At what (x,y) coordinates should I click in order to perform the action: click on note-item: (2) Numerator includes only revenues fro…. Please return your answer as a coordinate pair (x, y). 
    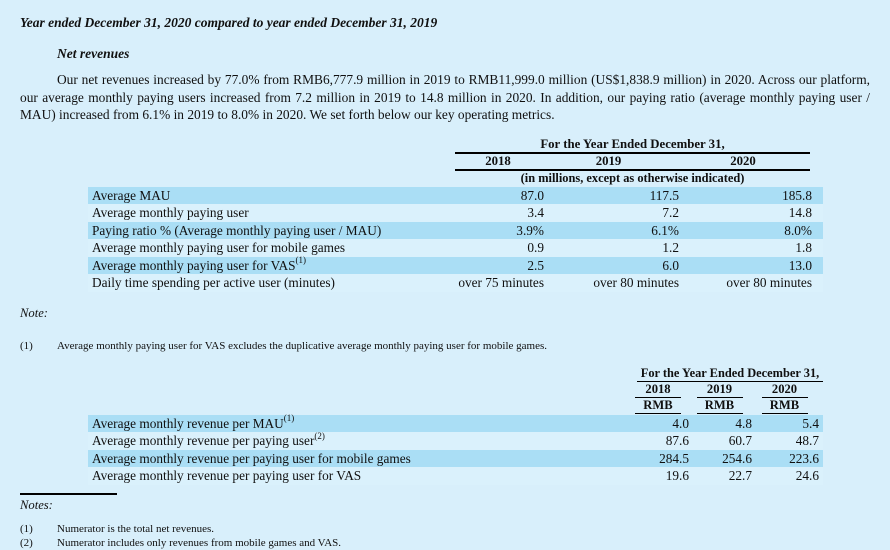
    Looking at the image, I should click on (445, 543).